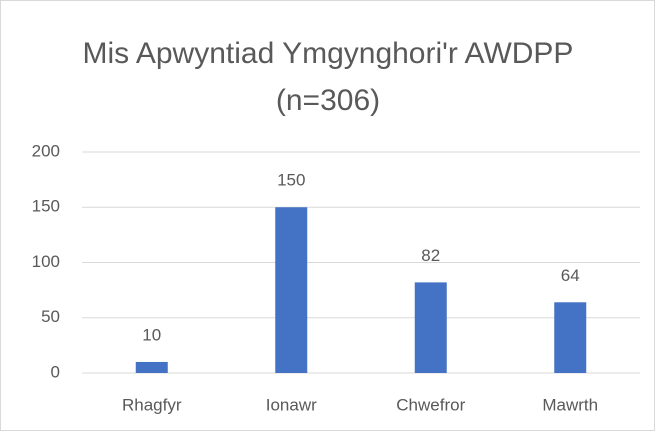  Describe the element at coordinates (570, 404) in the screenshot. I see `x-tick-label: Mawrth` at that location.